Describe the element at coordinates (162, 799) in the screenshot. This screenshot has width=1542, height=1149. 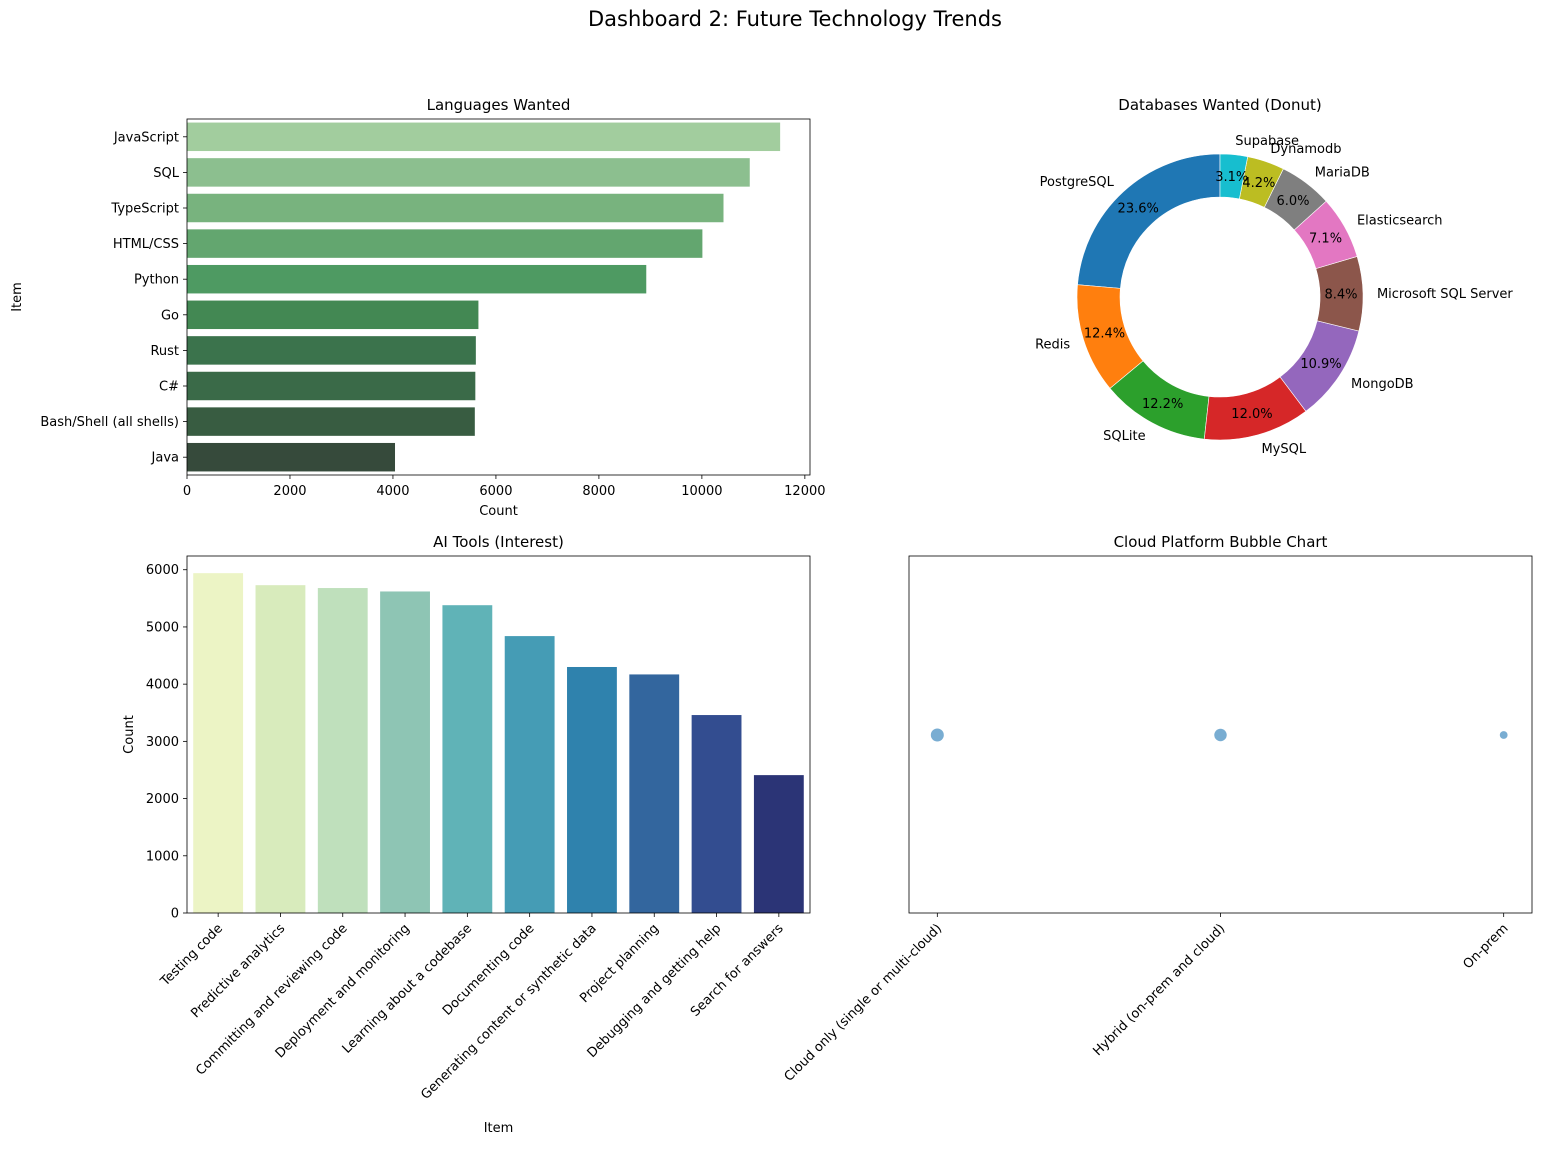
I see `ai-tools-ytick-label: 2000` at that location.